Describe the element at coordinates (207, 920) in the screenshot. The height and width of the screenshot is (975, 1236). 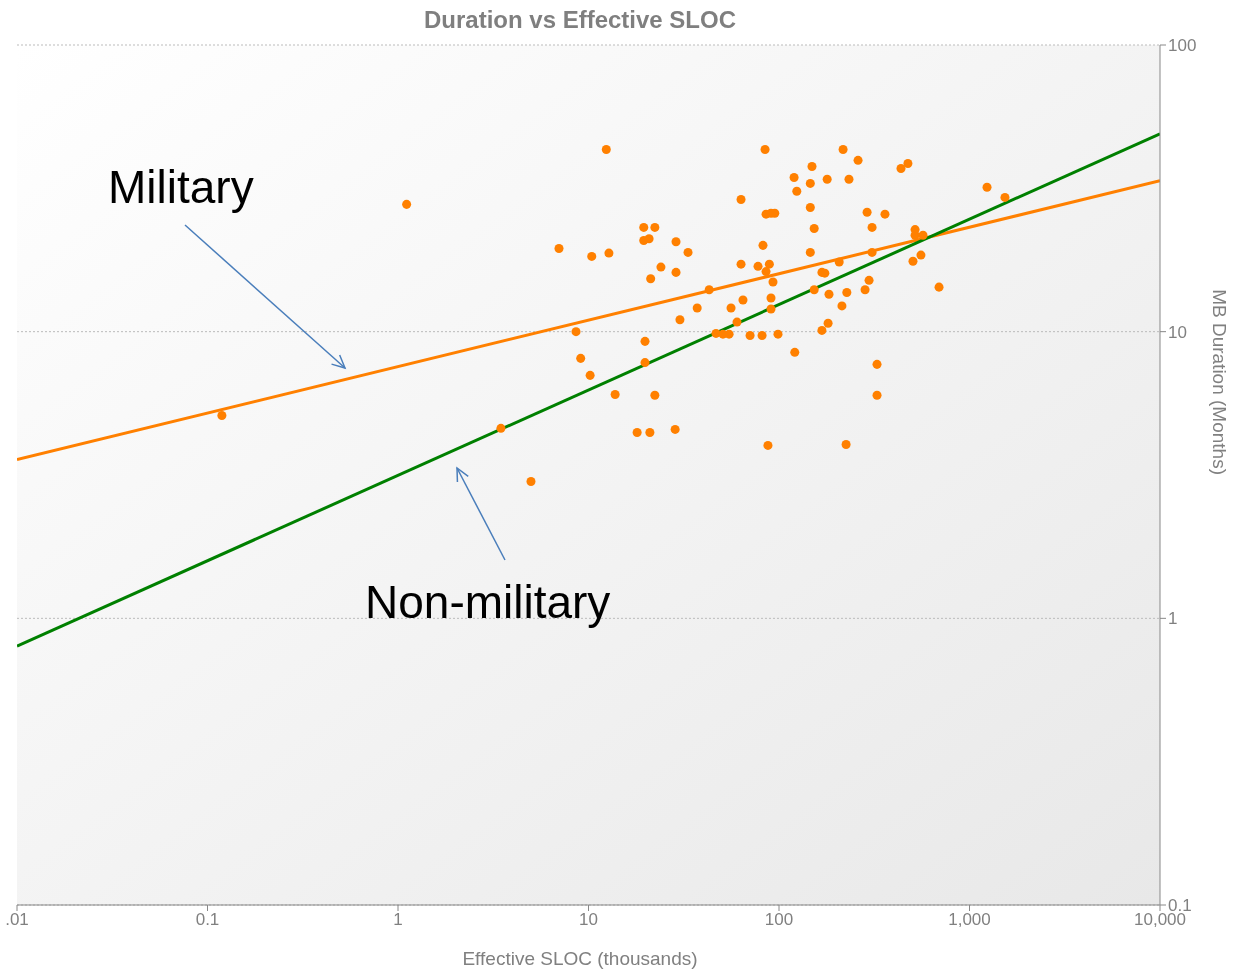
I see `x-tick-label: 0.1` at that location.